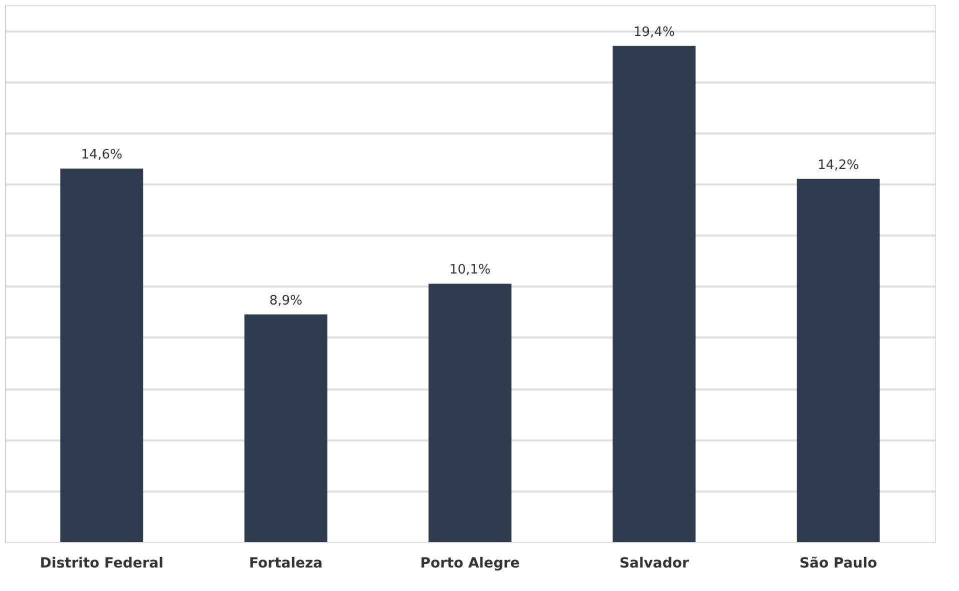  Describe the element at coordinates (654, 32) in the screenshot. I see `data-label: 19,4%` at that location.